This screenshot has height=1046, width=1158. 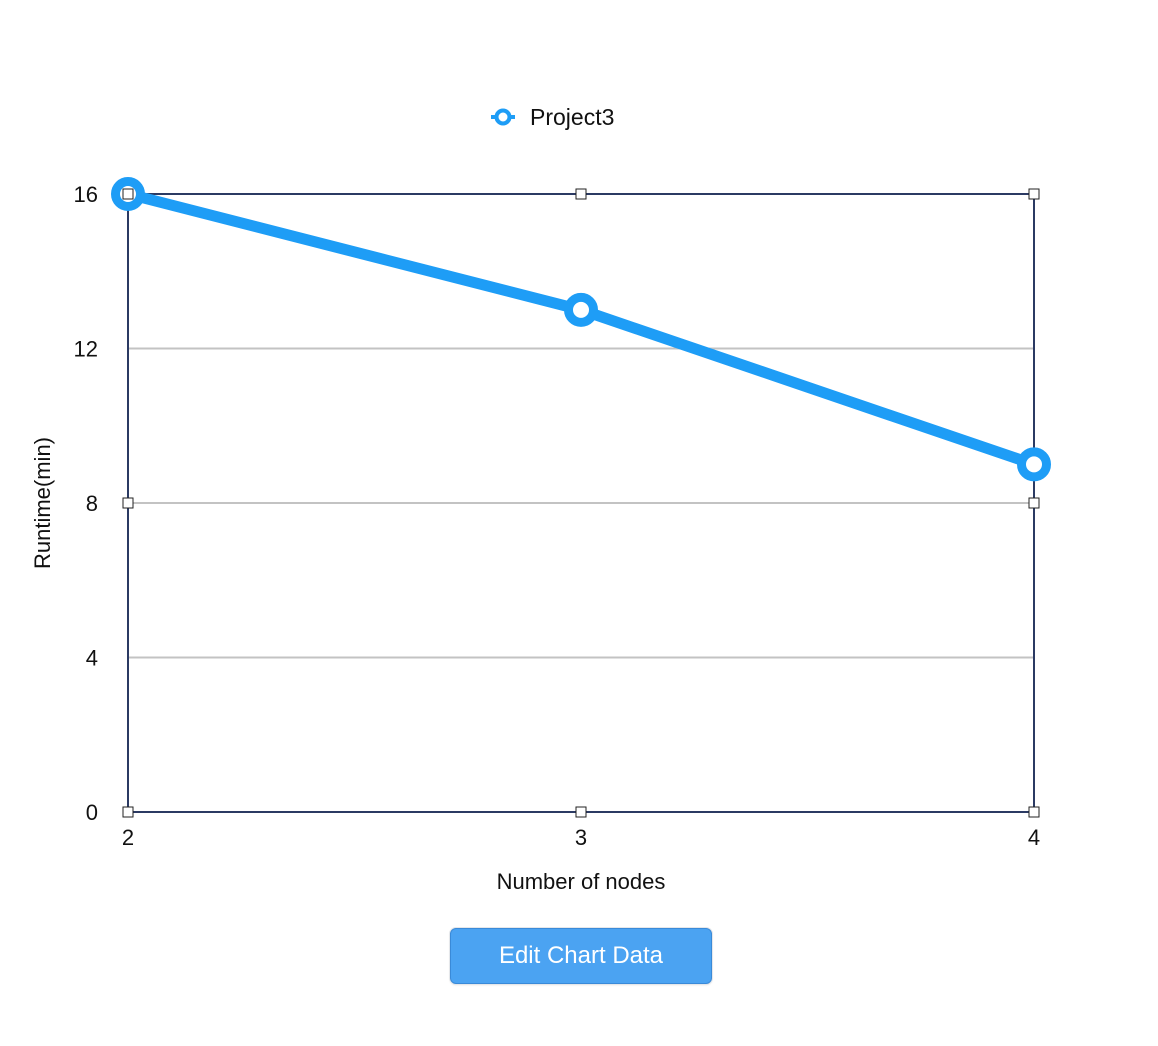 What do you see at coordinates (581, 881) in the screenshot?
I see `x-axis-label: Number of nodes` at bounding box center [581, 881].